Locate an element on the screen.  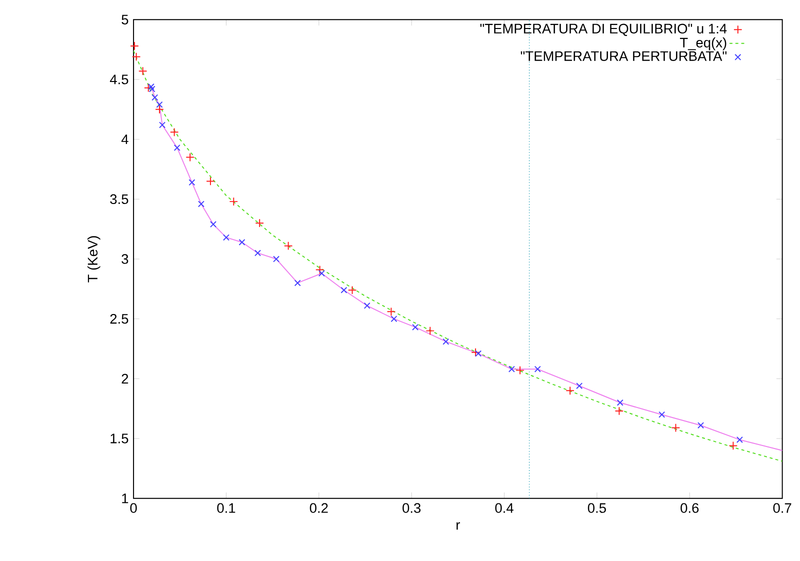
x-tick-label: 0.2 is located at coordinates (319, 508).